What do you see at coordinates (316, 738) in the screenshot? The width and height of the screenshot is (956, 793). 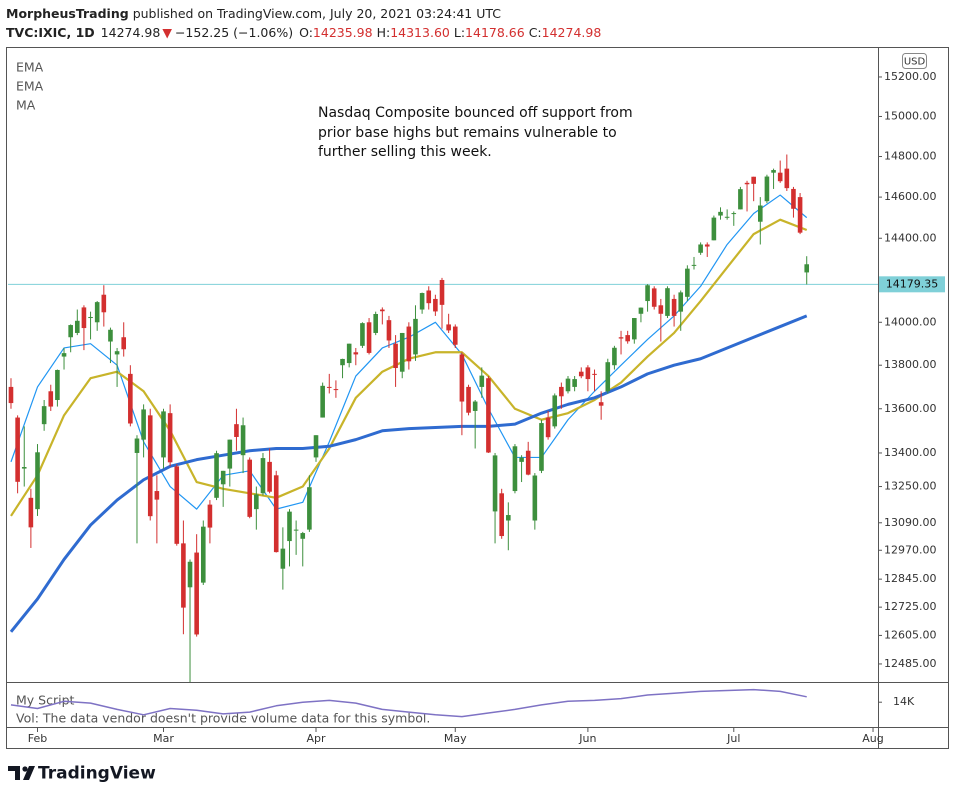 I see `x-tick-label: Apr` at bounding box center [316, 738].